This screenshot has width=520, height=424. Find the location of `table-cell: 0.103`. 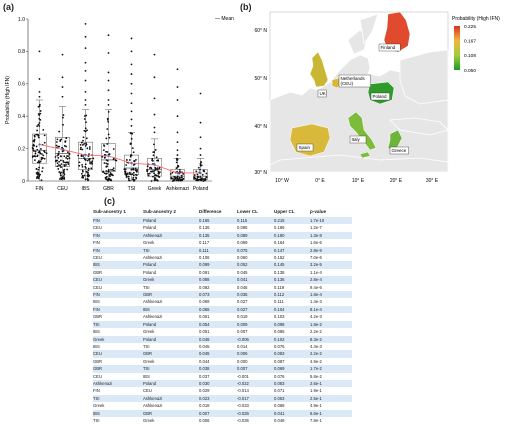

table-cell: 0.103 is located at coordinates (279, 317).